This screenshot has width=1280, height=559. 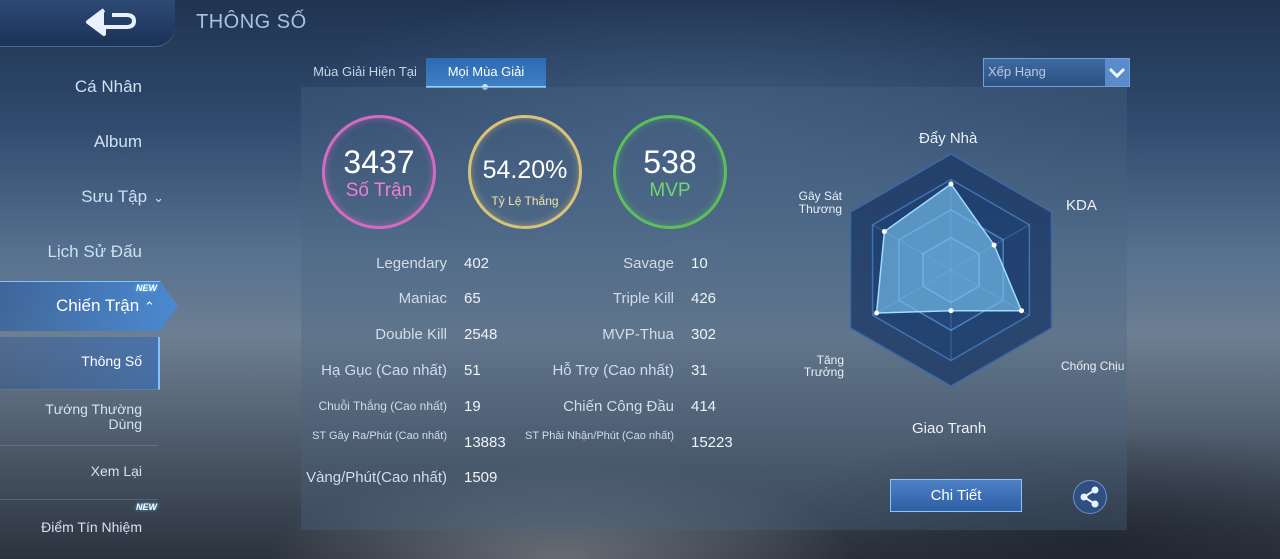 I want to click on share-icon, so click(x=1089, y=497).